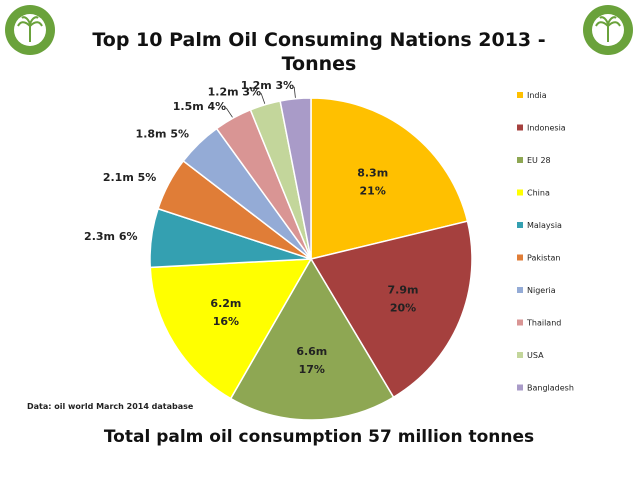 This screenshot has height=479, width=638. Describe the element at coordinates (403, 290) in the screenshot. I see `data-label-value-indonesia: 7.9m` at that location.